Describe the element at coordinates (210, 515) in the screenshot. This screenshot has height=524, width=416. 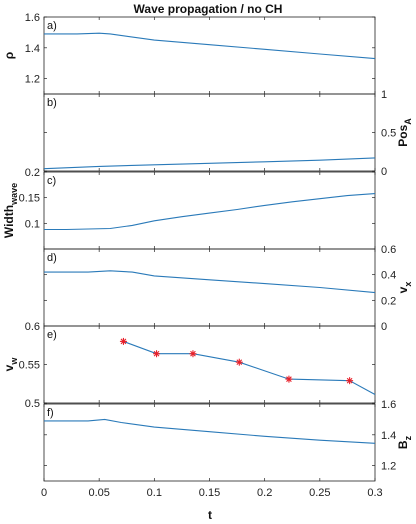
I see `x-axis-label: t` at that location.